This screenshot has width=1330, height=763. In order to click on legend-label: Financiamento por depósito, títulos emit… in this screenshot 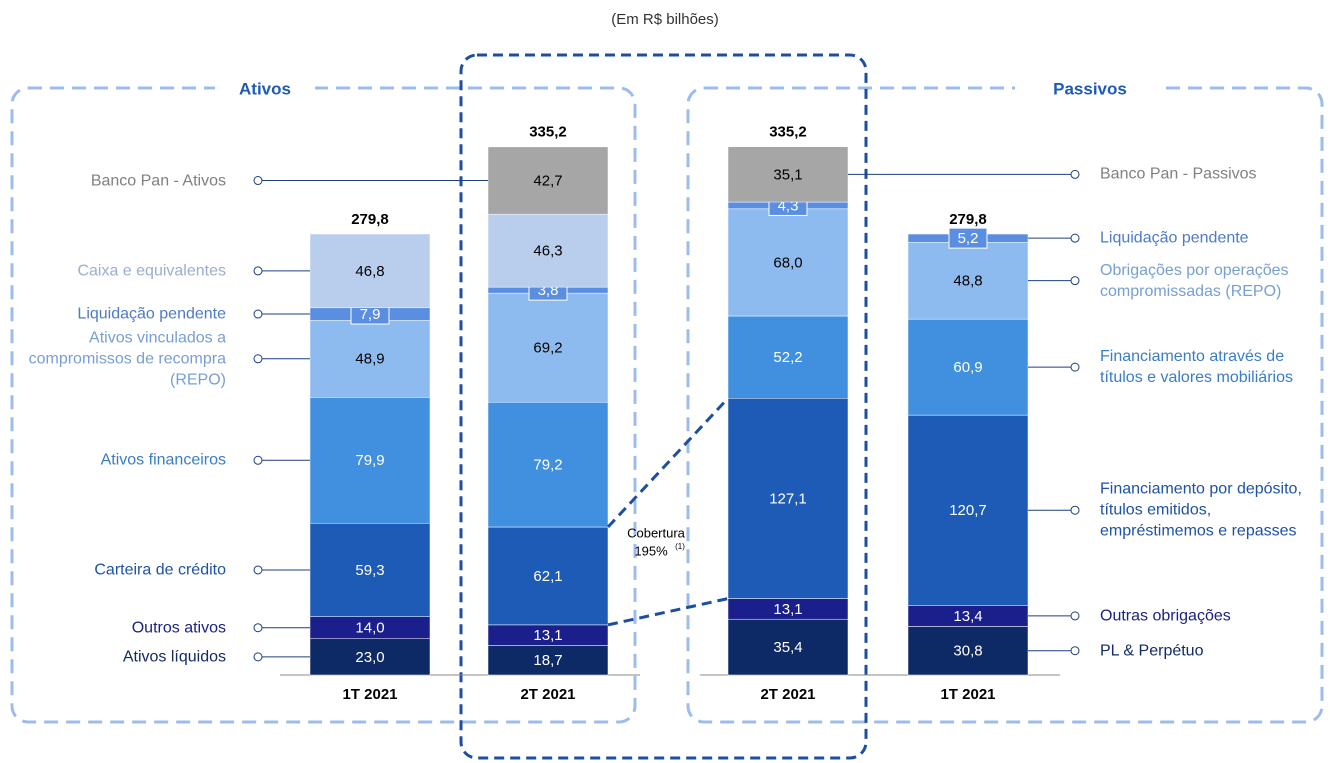, I will do `click(1201, 510)`.